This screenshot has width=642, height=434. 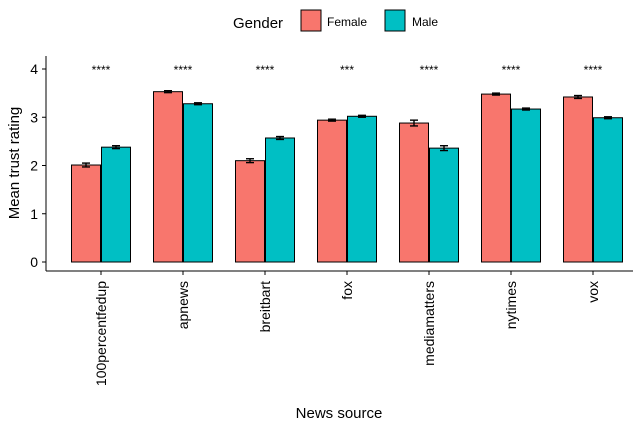 I want to click on y-ticks: 0 1 2 3 4, so click(x=38, y=165).